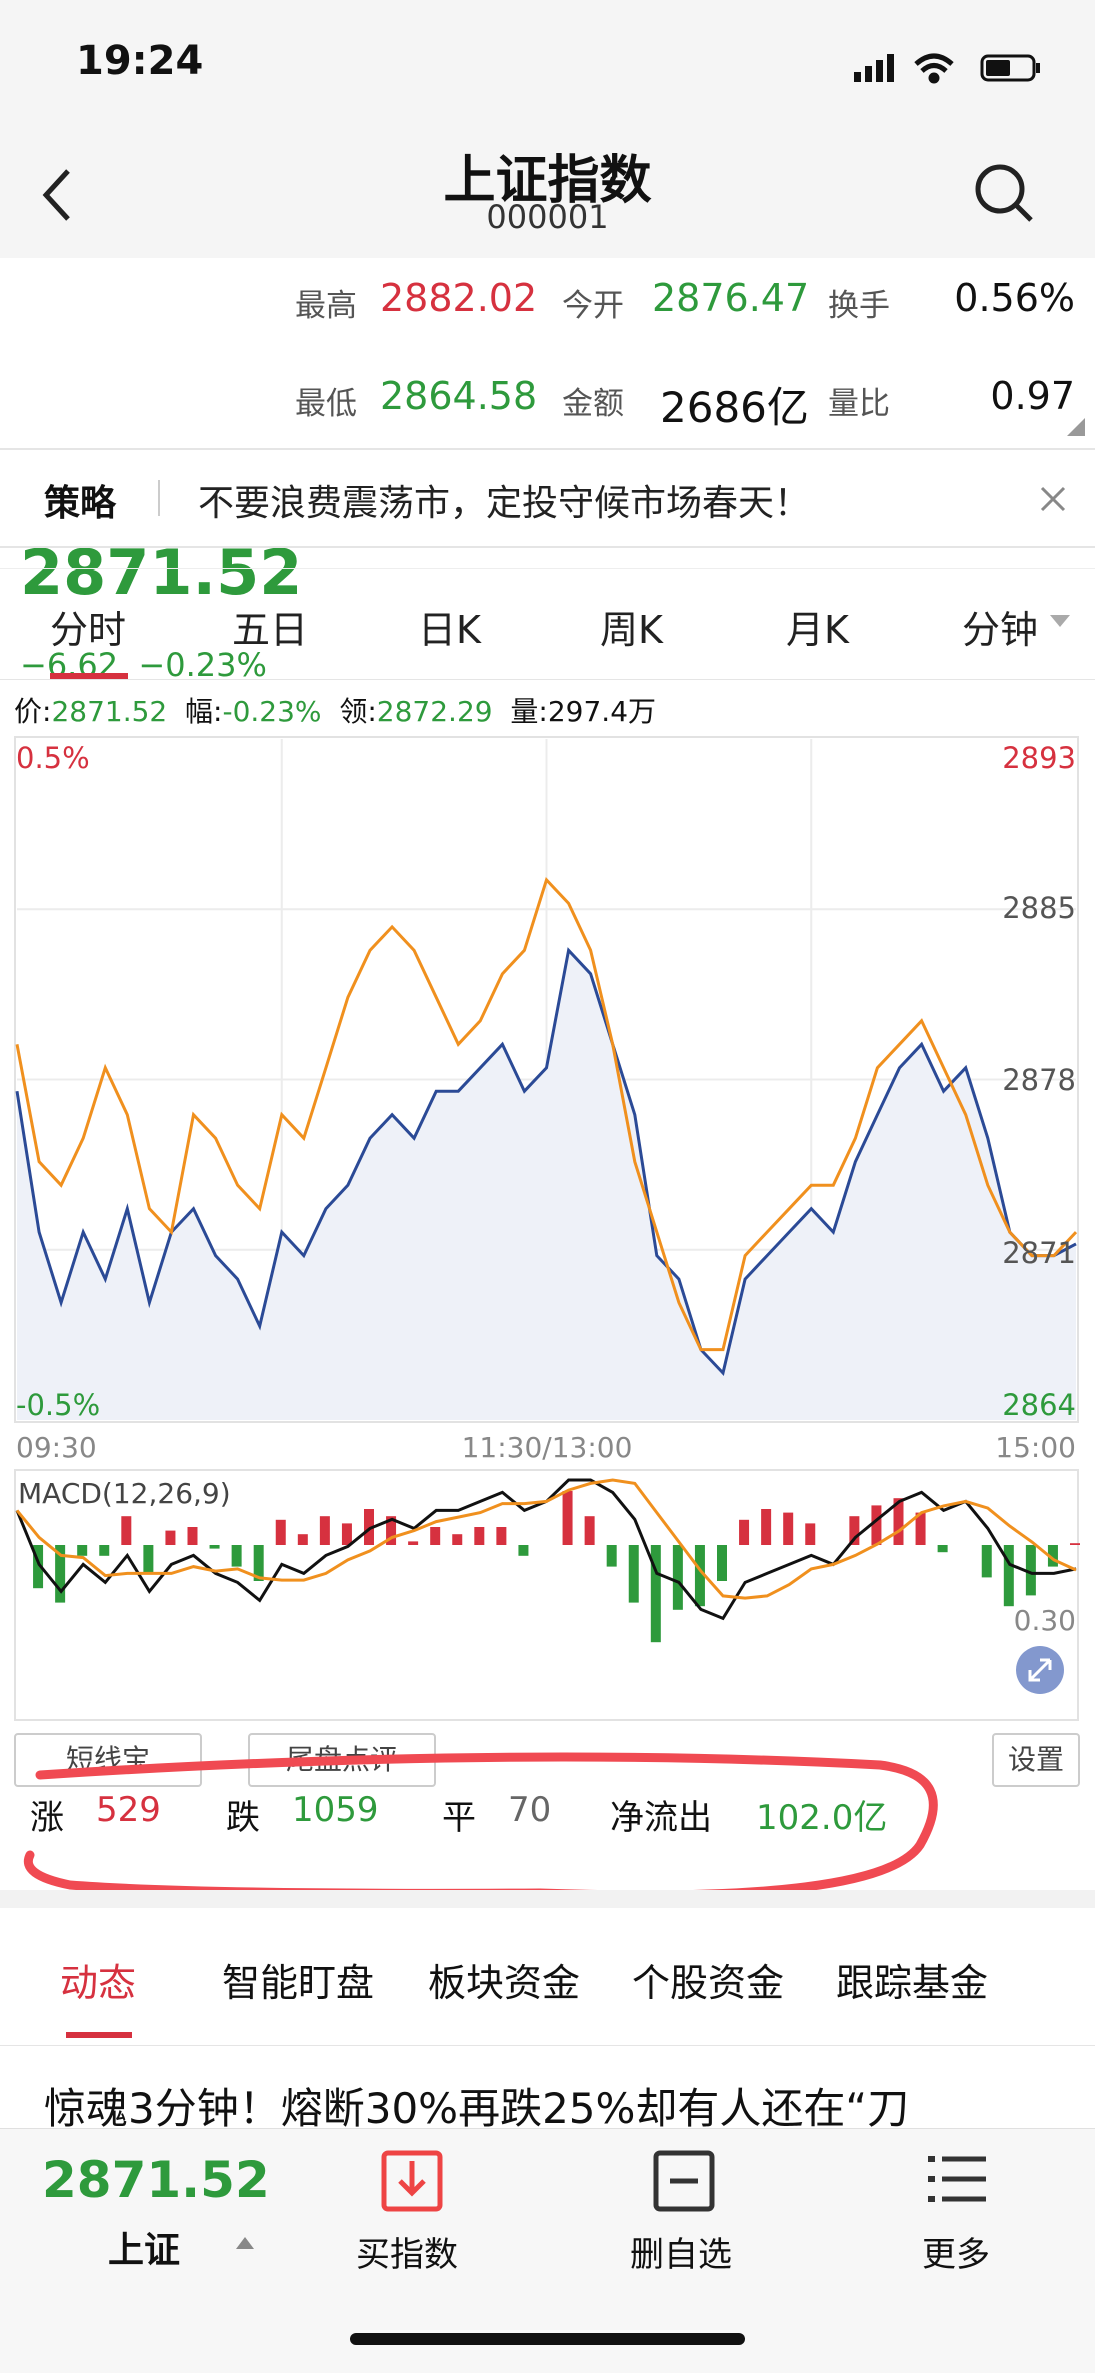 The image size is (1095, 2373). Describe the element at coordinates (124, 1493) in the screenshot. I see `macd-label: MACD(12,26,9)` at that location.